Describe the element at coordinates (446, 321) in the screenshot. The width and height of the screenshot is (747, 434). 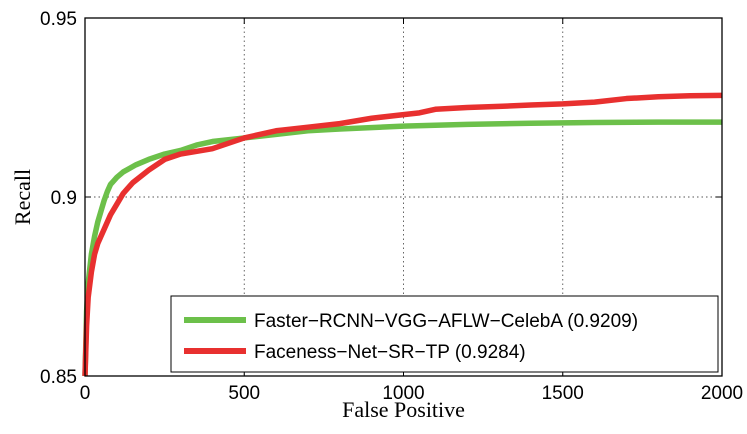
I see `legend-label-faster-rcnn: Faster−RCNN−VGG−AFLW−CelebA (0.9209)` at that location.